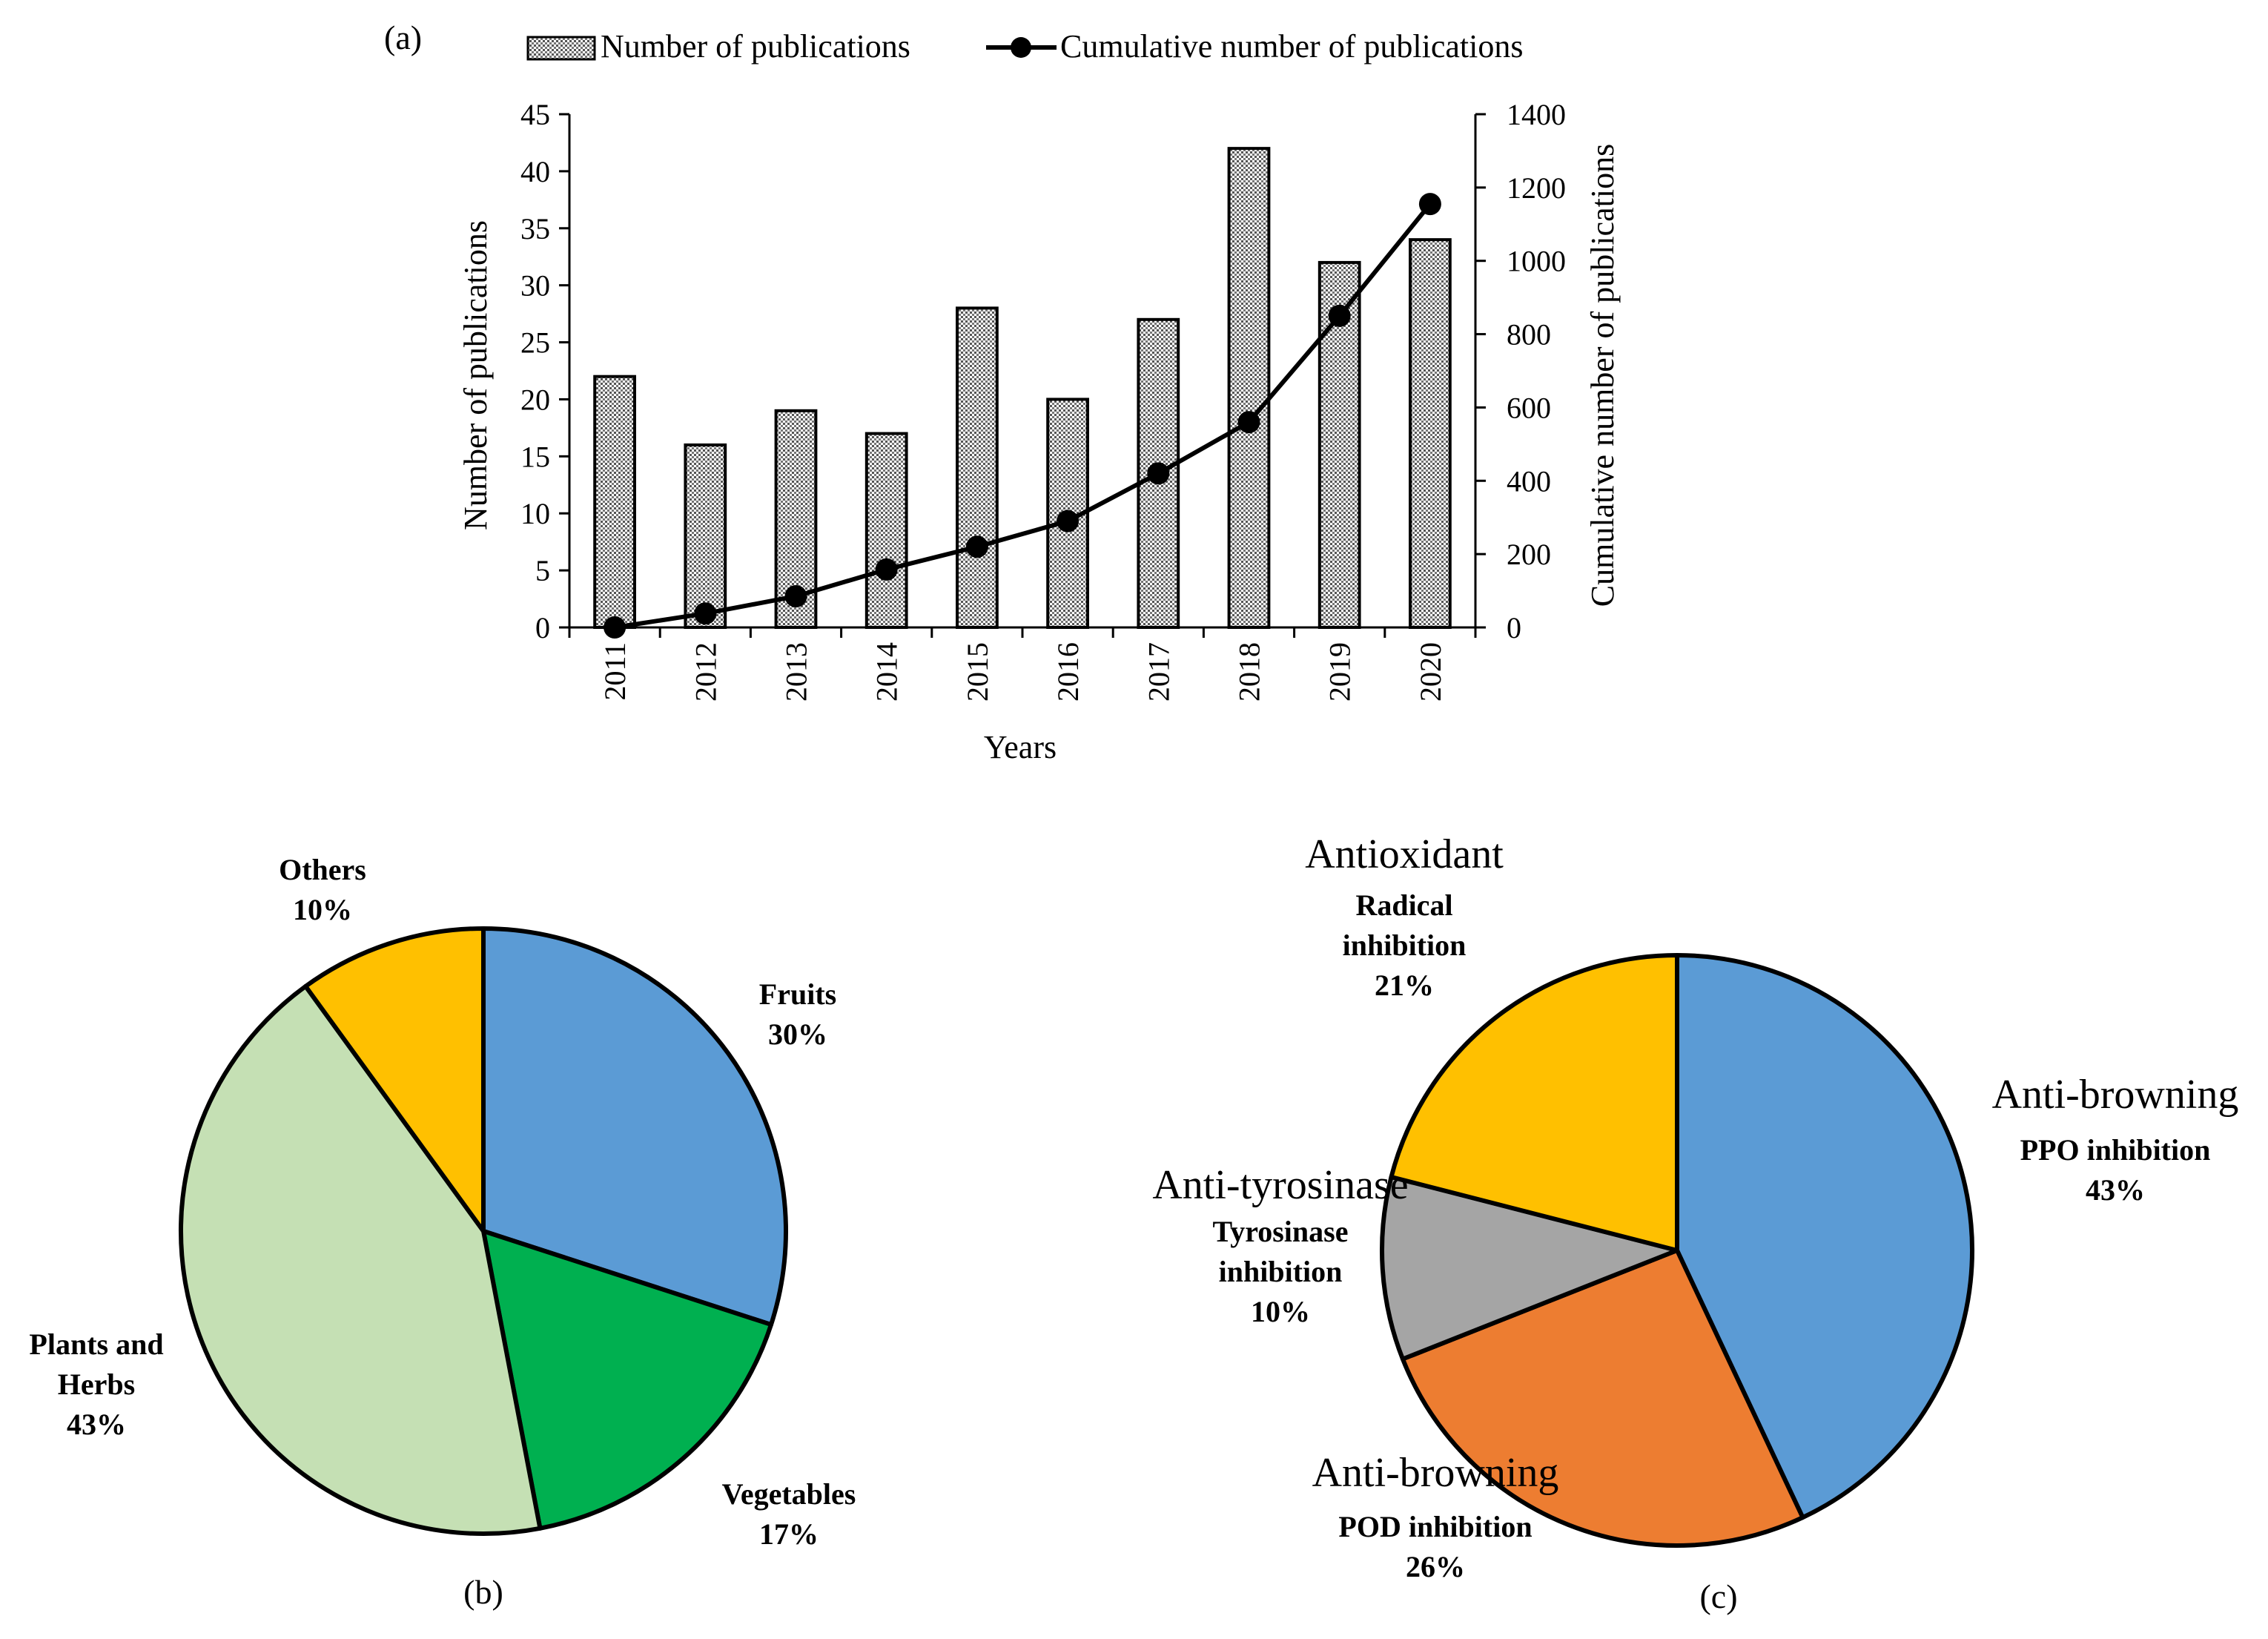 Image resolution: width=2268 pixels, height=1639 pixels. What do you see at coordinates (2115, 1150) in the screenshot?
I see `pie-slice-name: PPO inhibition` at bounding box center [2115, 1150].